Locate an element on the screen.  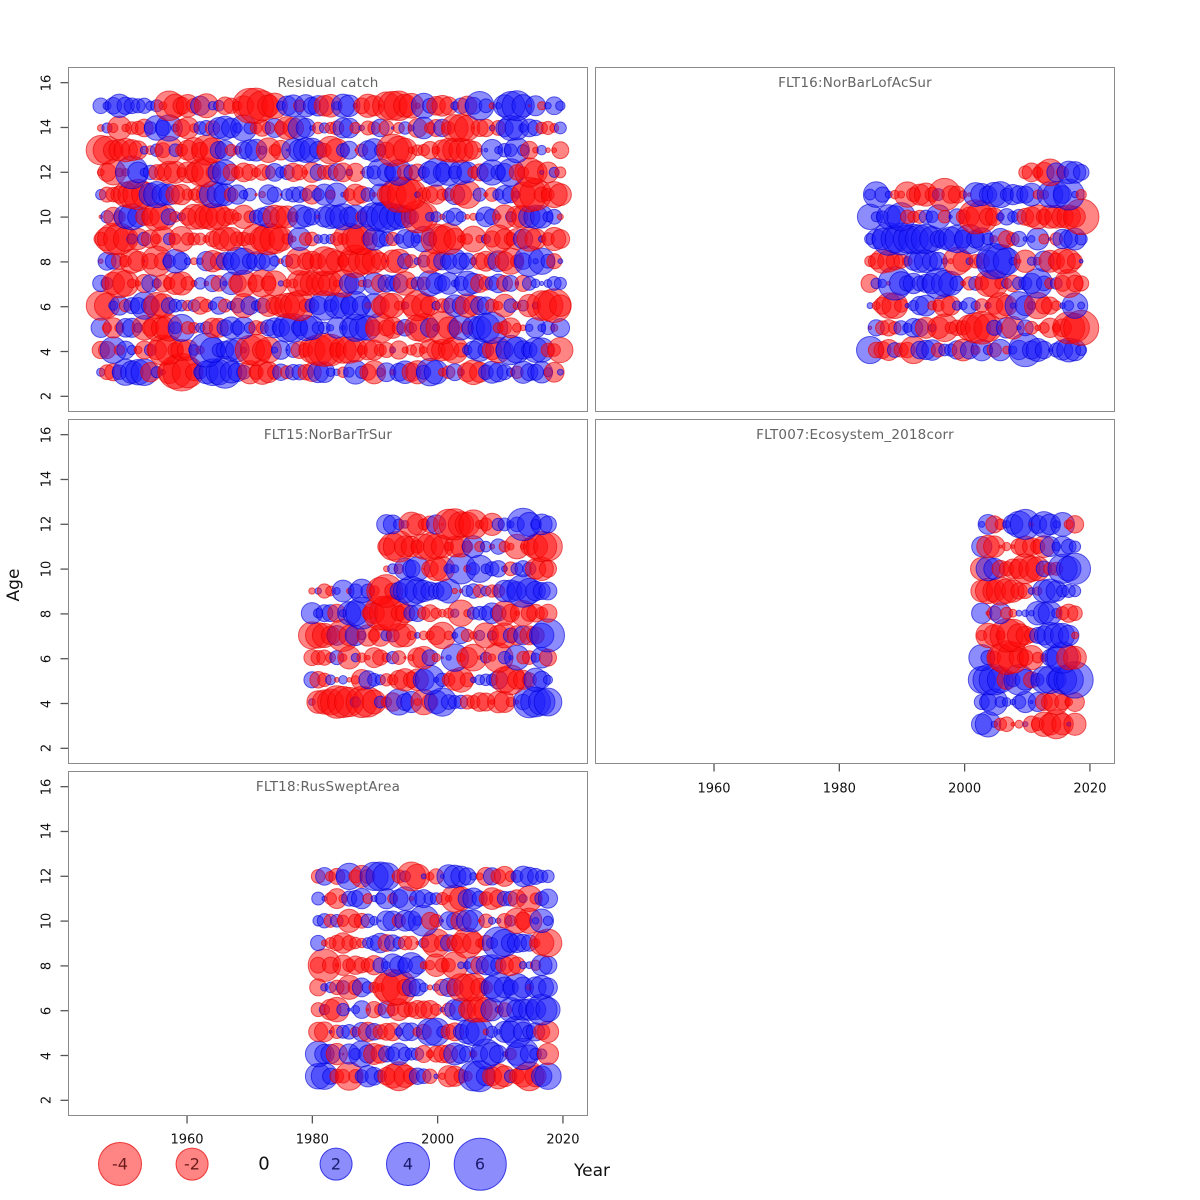
panel-flt007-ecosystem-2018corr: FLT007:Ecosystem_2018corr is located at coordinates (855, 591).